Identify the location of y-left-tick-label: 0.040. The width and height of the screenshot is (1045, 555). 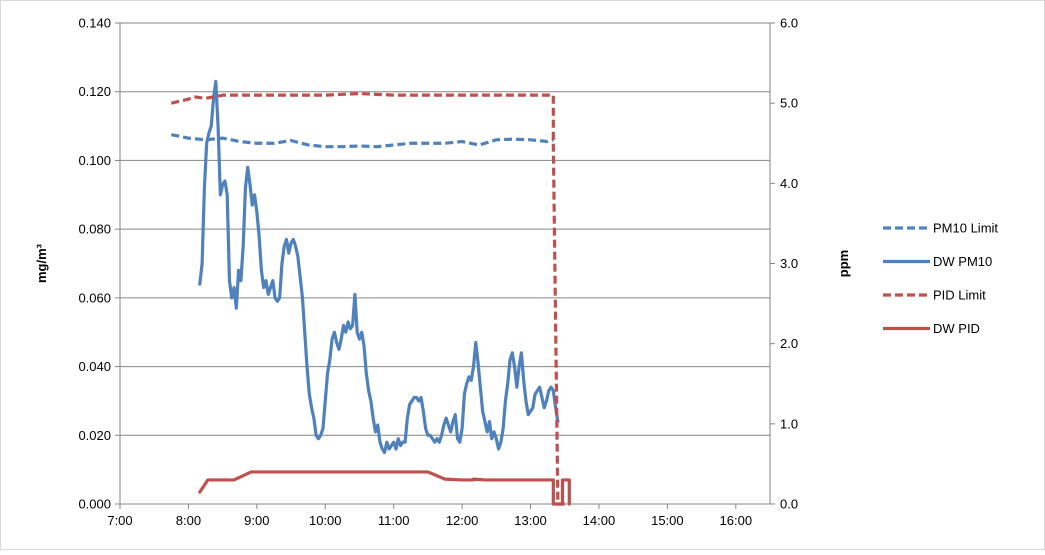
(94, 366).